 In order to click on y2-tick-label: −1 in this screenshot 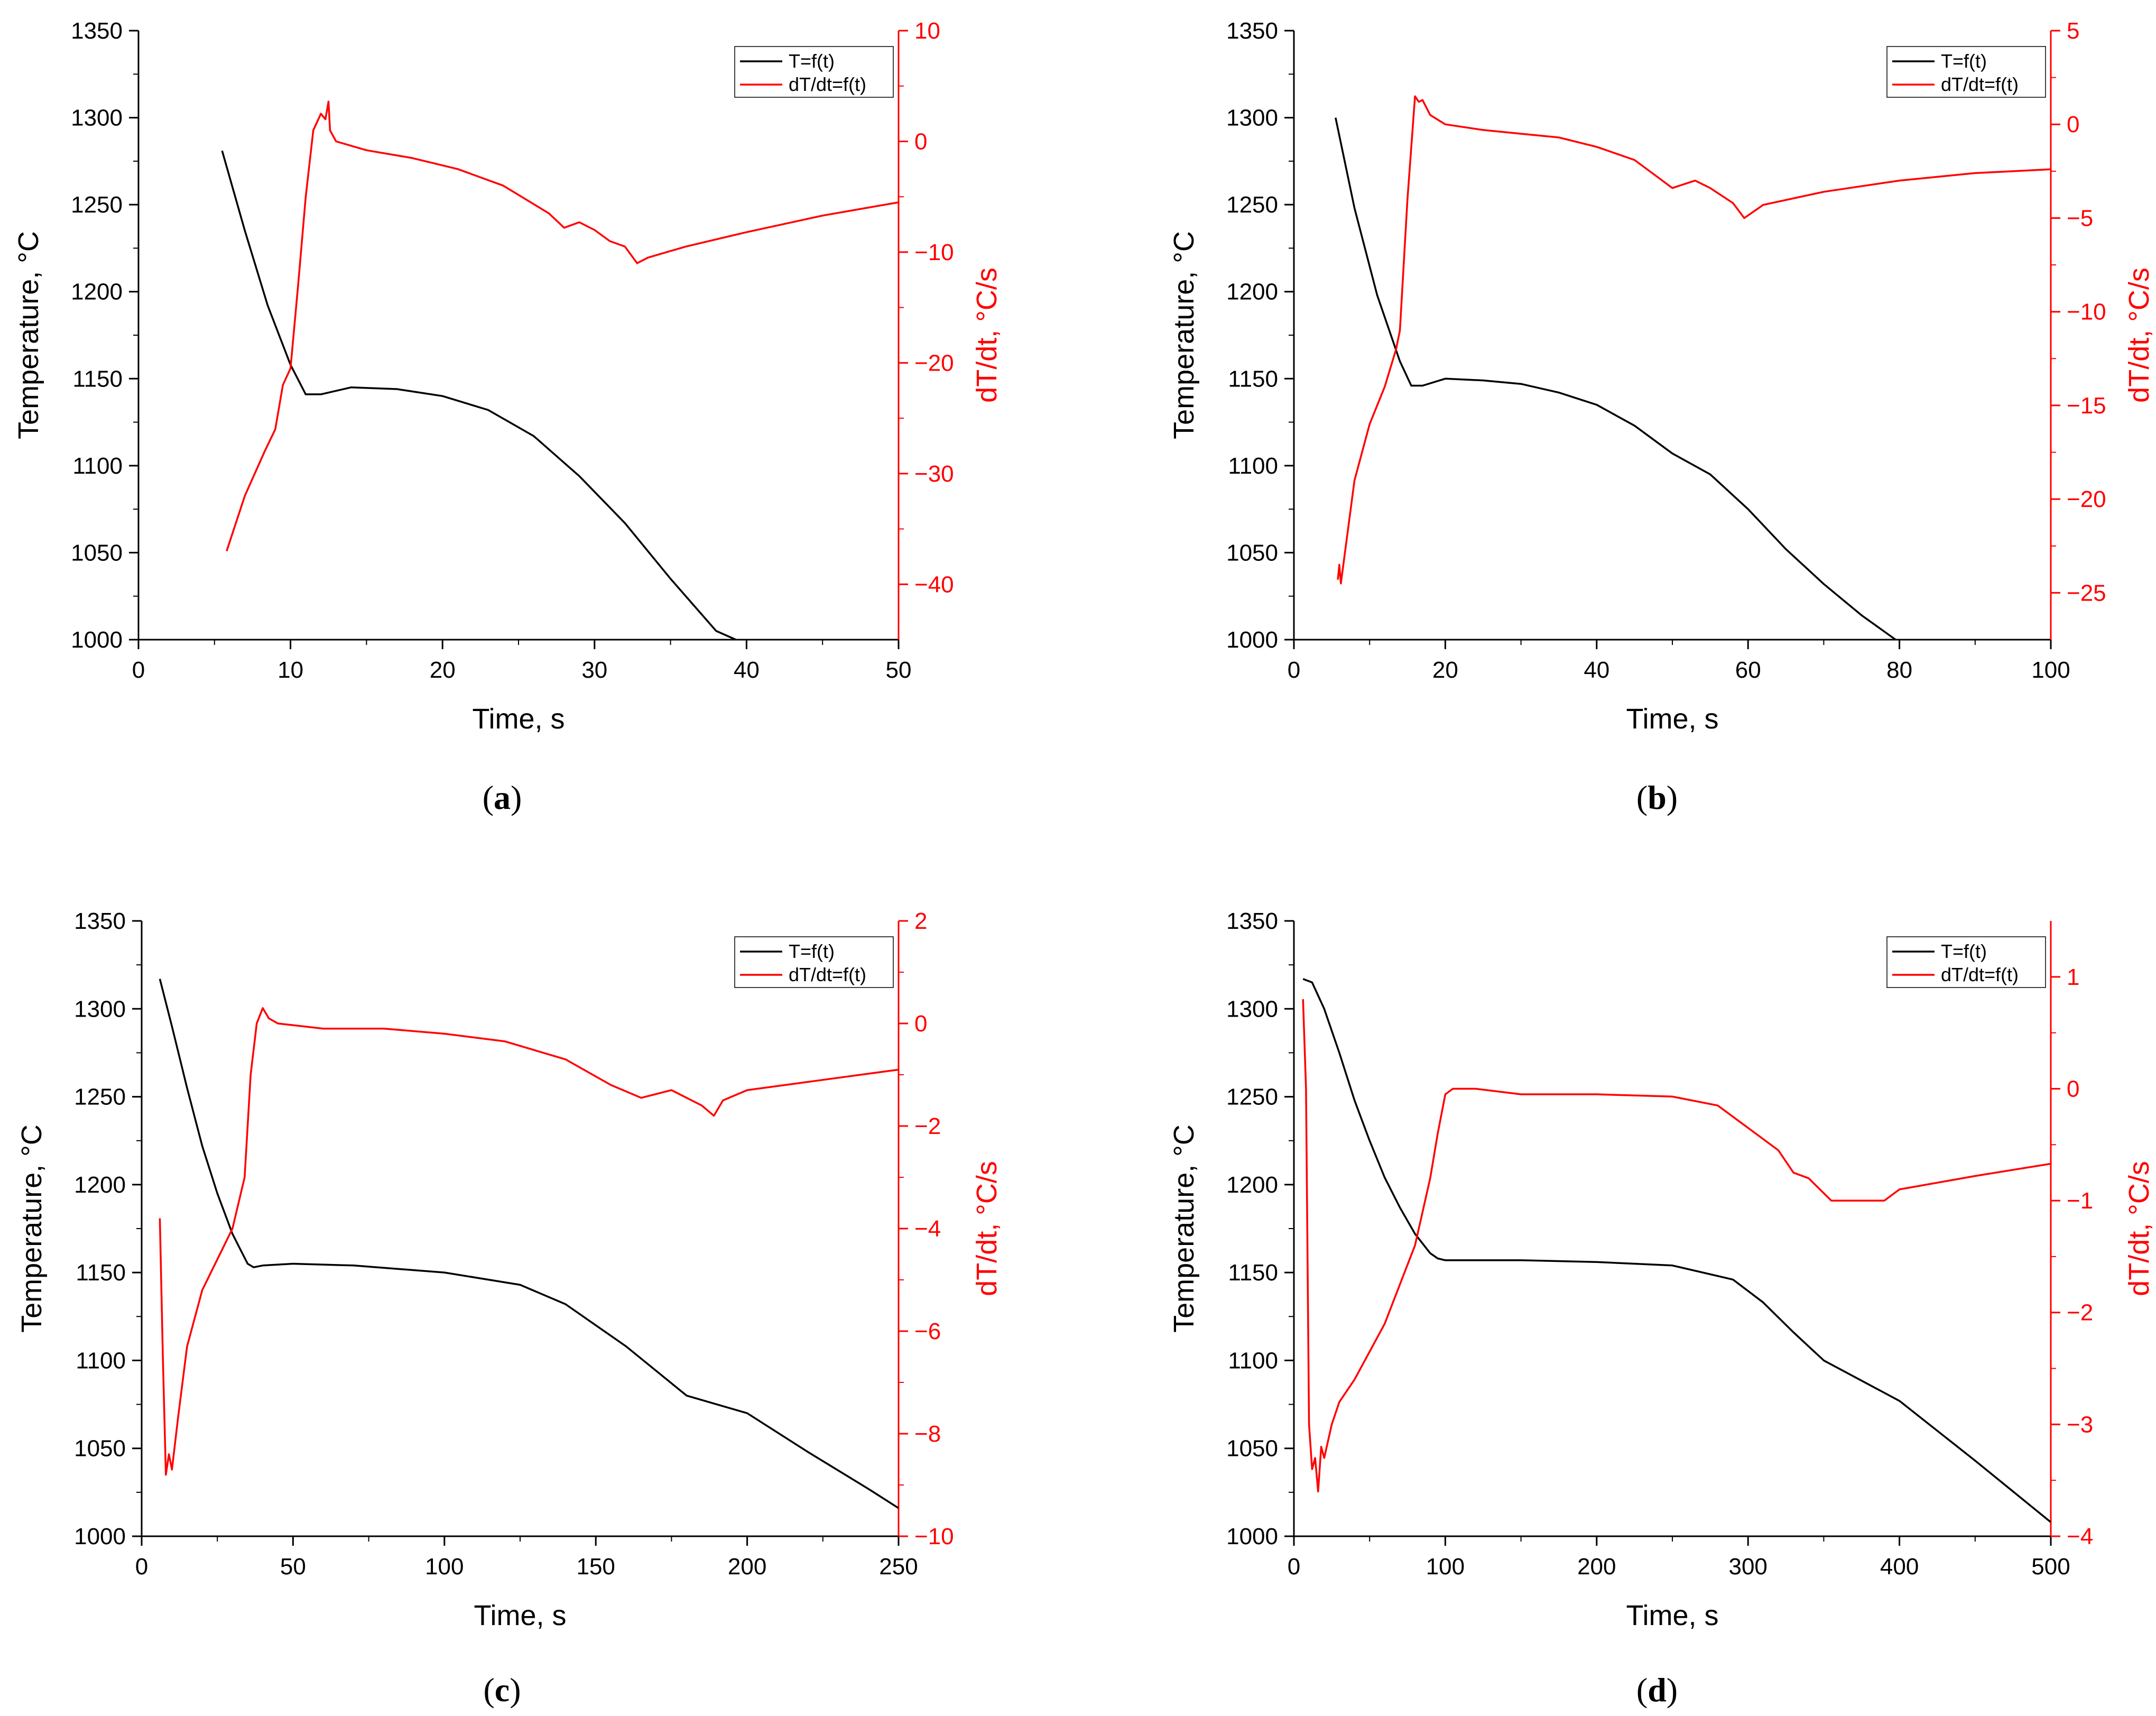, I will do `click(2080, 1201)`.